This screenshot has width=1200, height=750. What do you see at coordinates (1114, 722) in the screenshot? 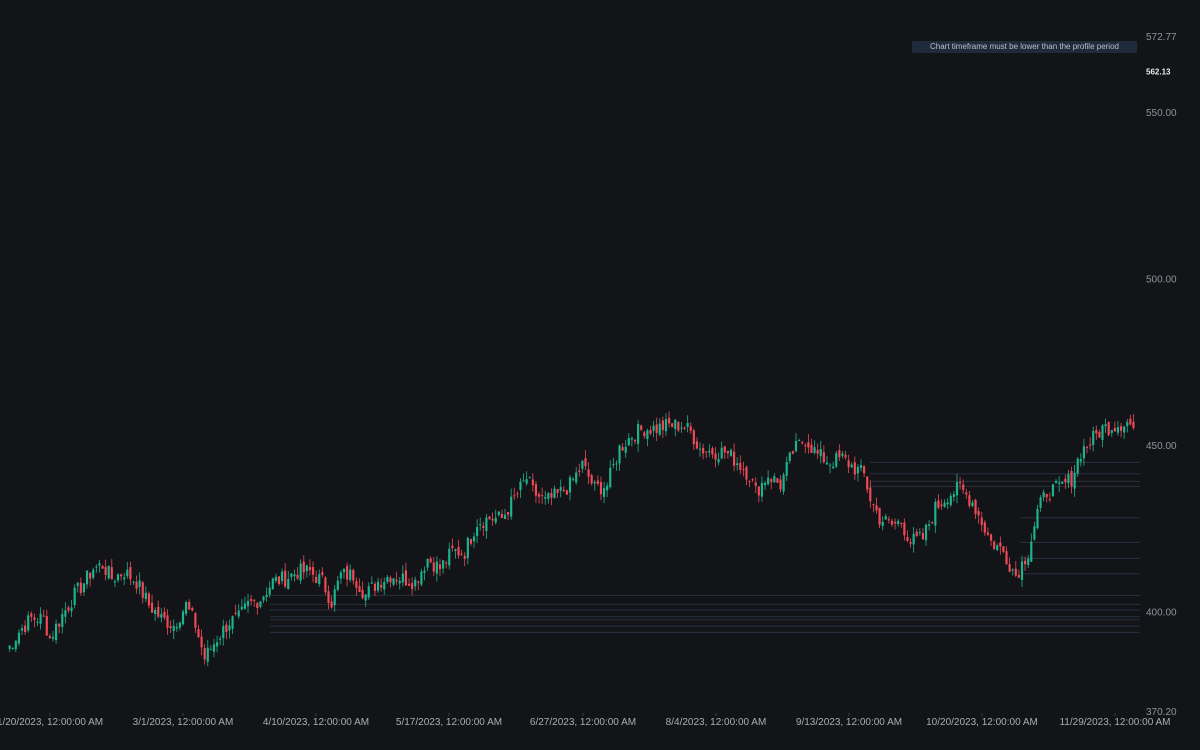
I see `time-axis-label: 11/29/2023, 12:00:00 AM` at bounding box center [1114, 722].